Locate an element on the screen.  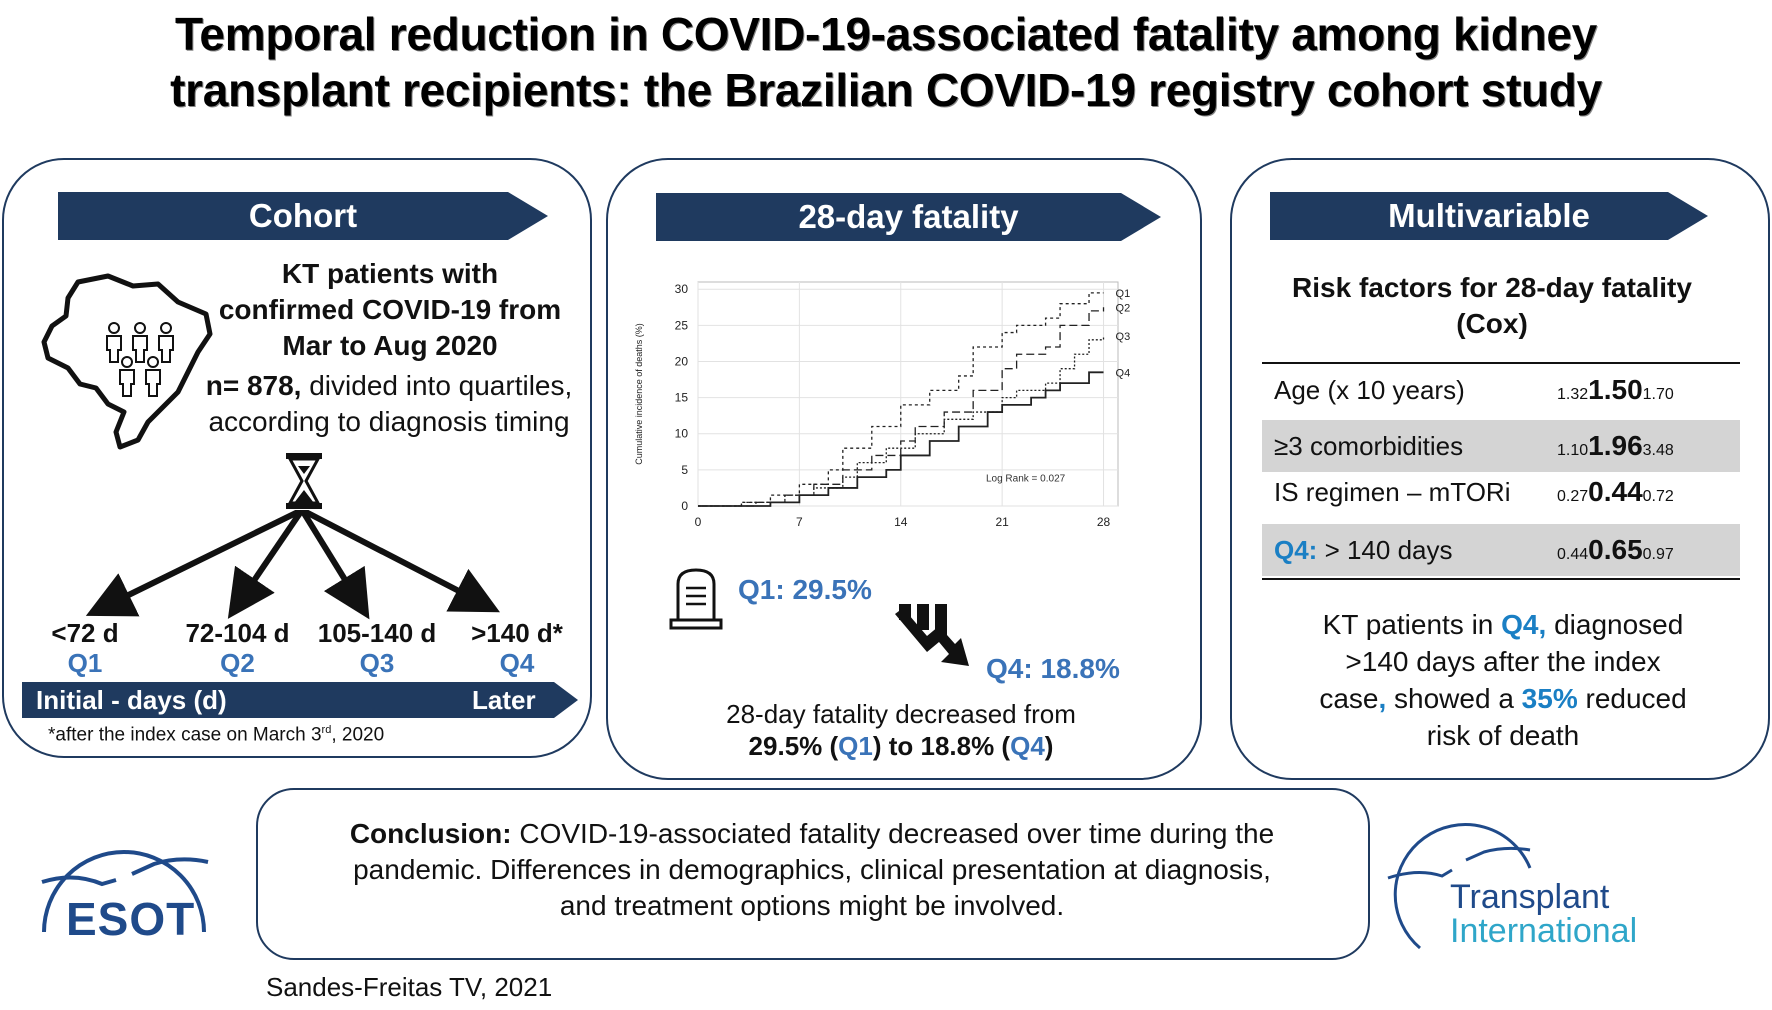
conclusion-label: Conclusion: is located at coordinates (430, 833).